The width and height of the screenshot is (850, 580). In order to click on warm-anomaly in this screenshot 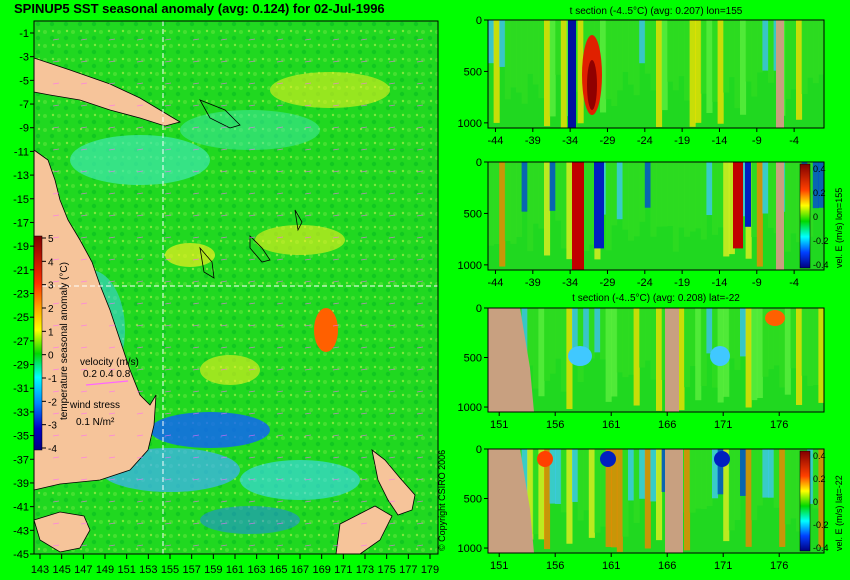, I will do `click(326, 330)`.